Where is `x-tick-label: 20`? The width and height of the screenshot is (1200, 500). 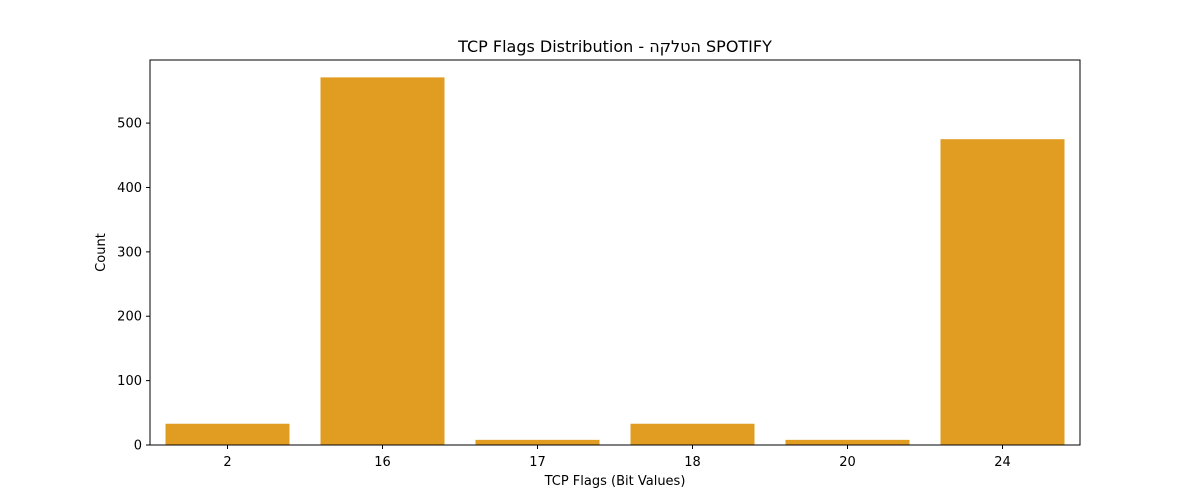
x-tick-label: 20 is located at coordinates (847, 462).